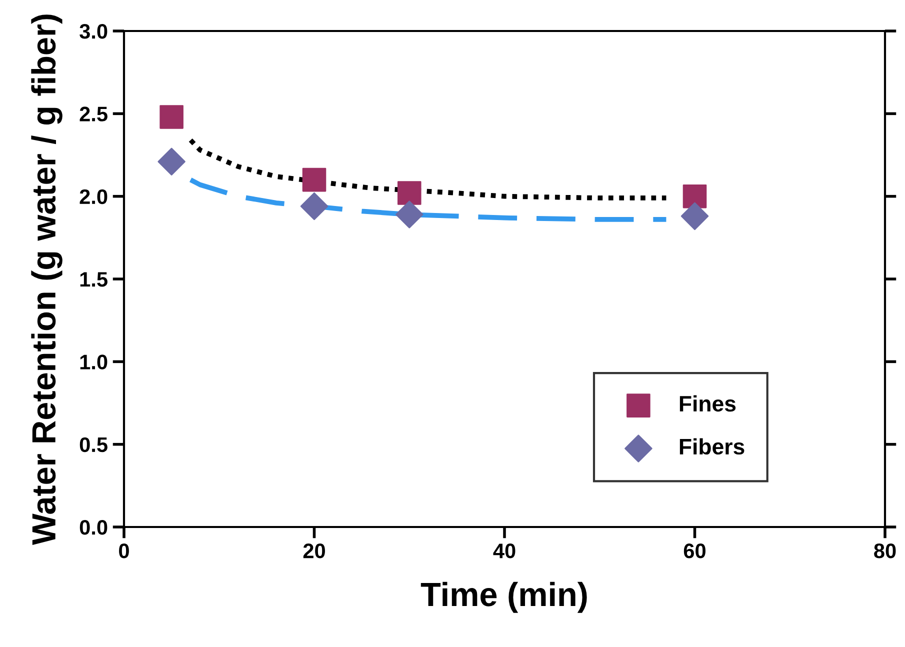 This screenshot has height=647, width=905. Describe the element at coordinates (94, 279) in the screenshot. I see `y-tick-label: 1.5` at that location.